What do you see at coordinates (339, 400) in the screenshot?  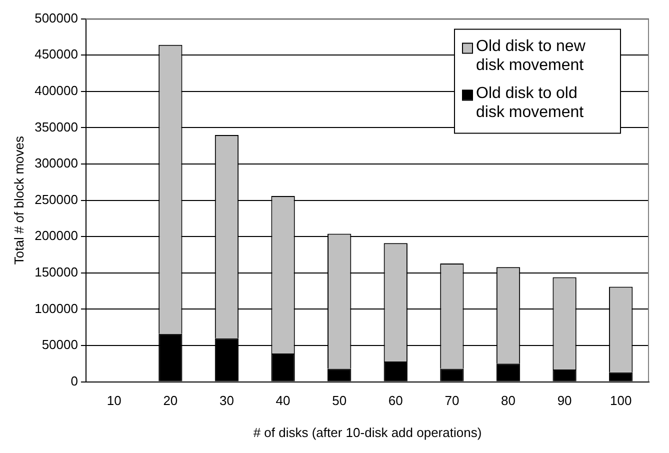 I see `x-tick-label: 50` at bounding box center [339, 400].